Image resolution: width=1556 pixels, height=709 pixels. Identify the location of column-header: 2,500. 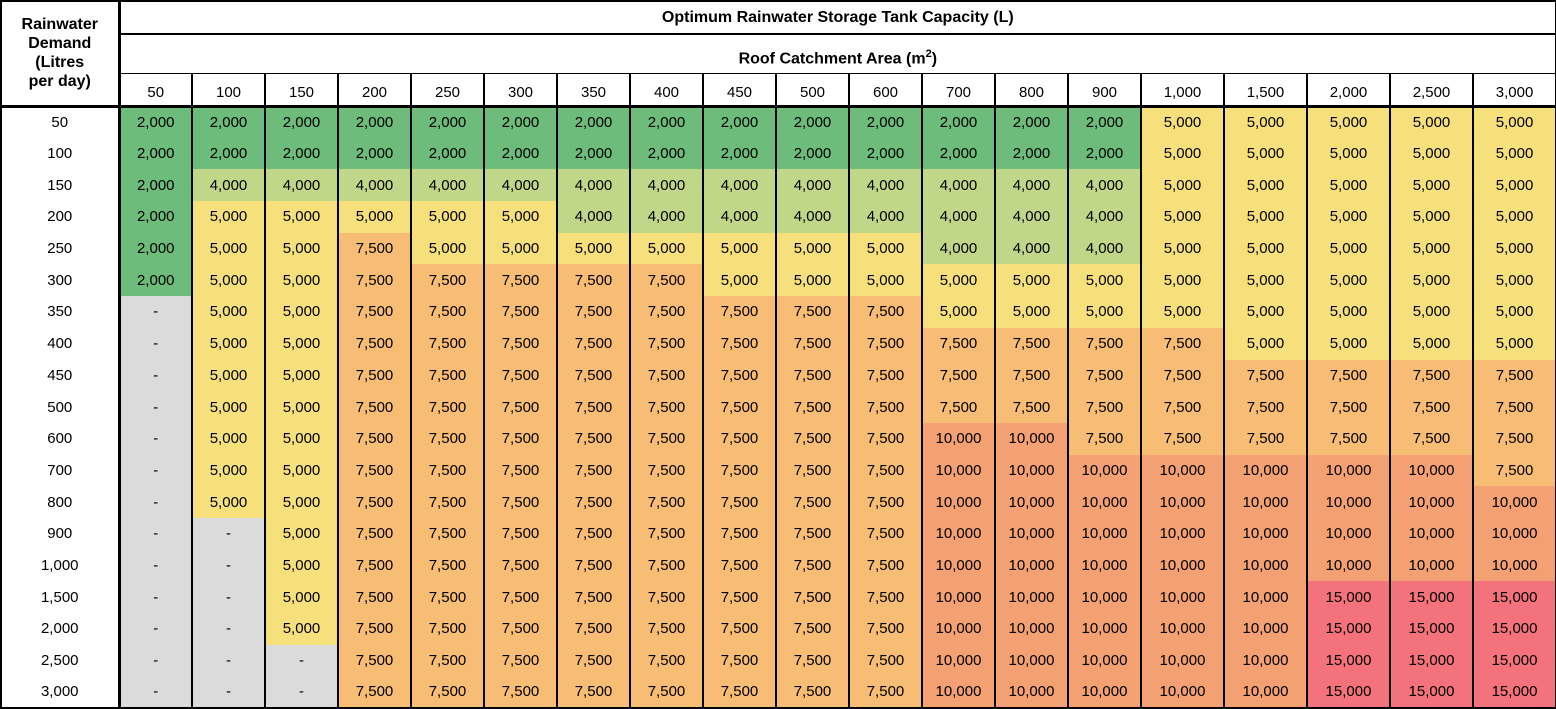
(1431, 90).